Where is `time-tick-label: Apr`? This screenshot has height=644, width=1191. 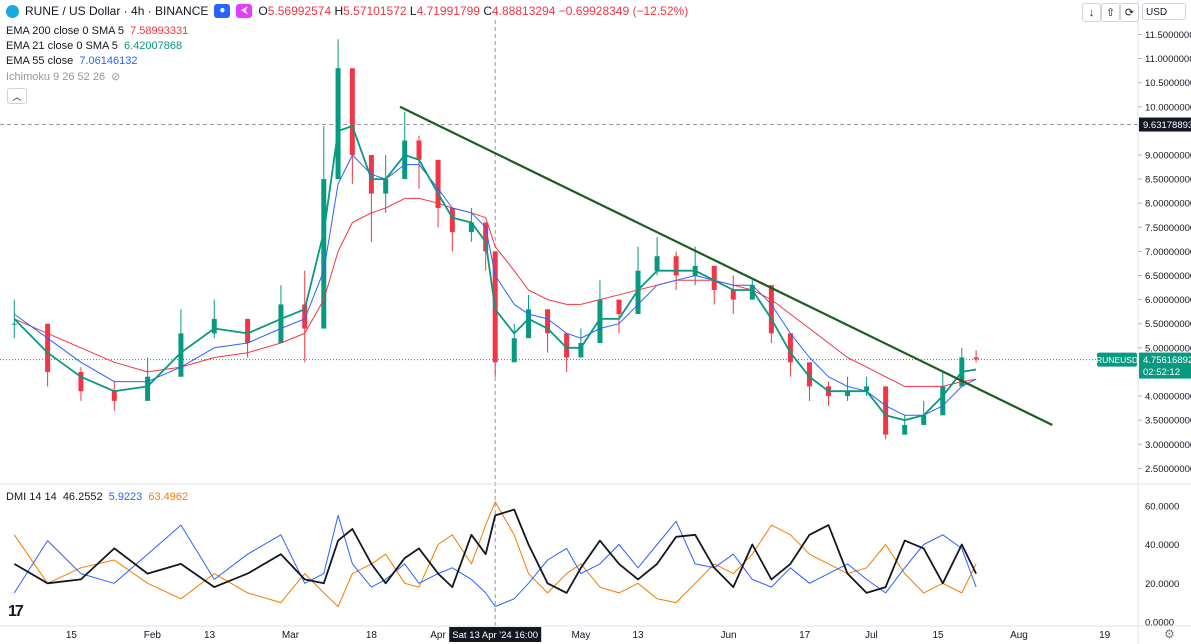
time-tick-label: Apr is located at coordinates (438, 635).